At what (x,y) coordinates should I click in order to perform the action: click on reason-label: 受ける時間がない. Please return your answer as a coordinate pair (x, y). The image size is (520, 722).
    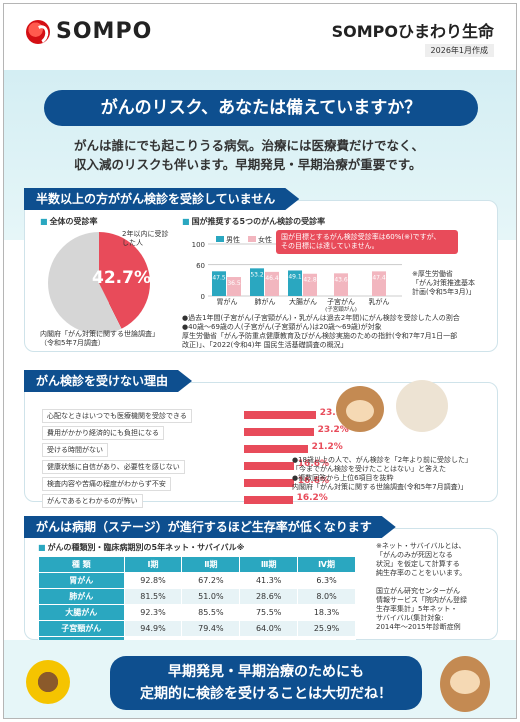
    Looking at the image, I should click on (75, 450).